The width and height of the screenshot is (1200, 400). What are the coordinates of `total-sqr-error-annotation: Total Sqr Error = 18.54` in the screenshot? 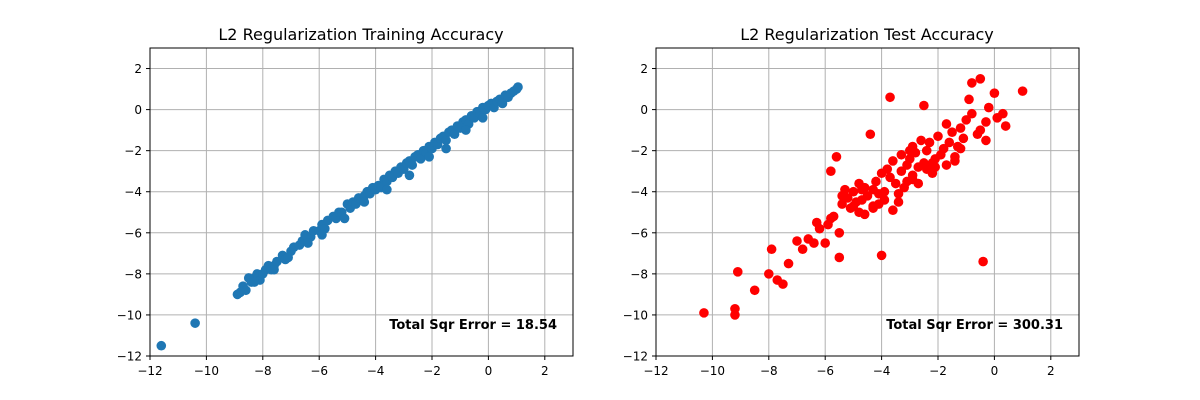 It's located at (473, 325).